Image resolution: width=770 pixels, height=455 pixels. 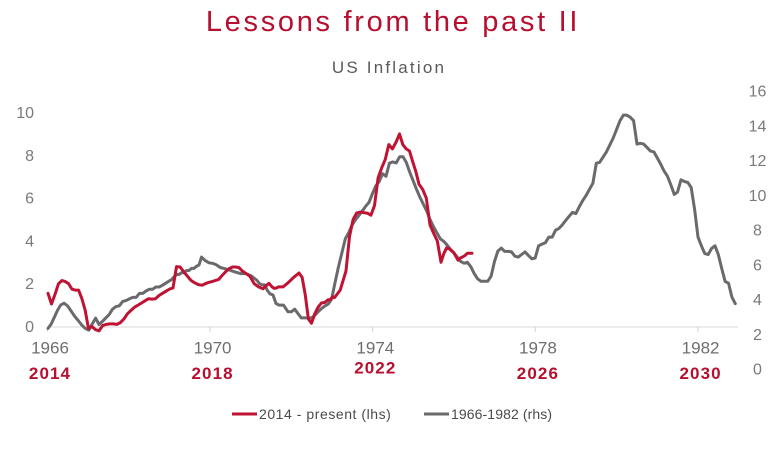 I want to click on svg-text: 2018, so click(x=212, y=373).